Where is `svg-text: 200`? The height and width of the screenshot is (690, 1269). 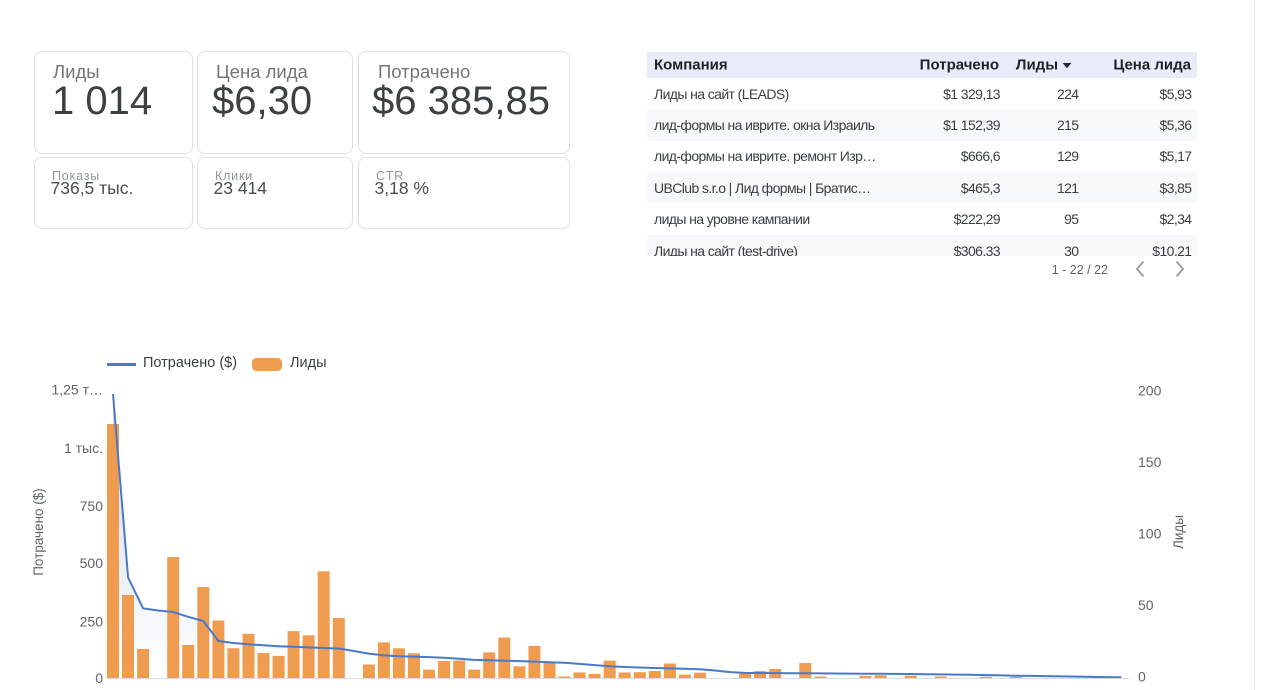 svg-text: 200 is located at coordinates (1150, 390).